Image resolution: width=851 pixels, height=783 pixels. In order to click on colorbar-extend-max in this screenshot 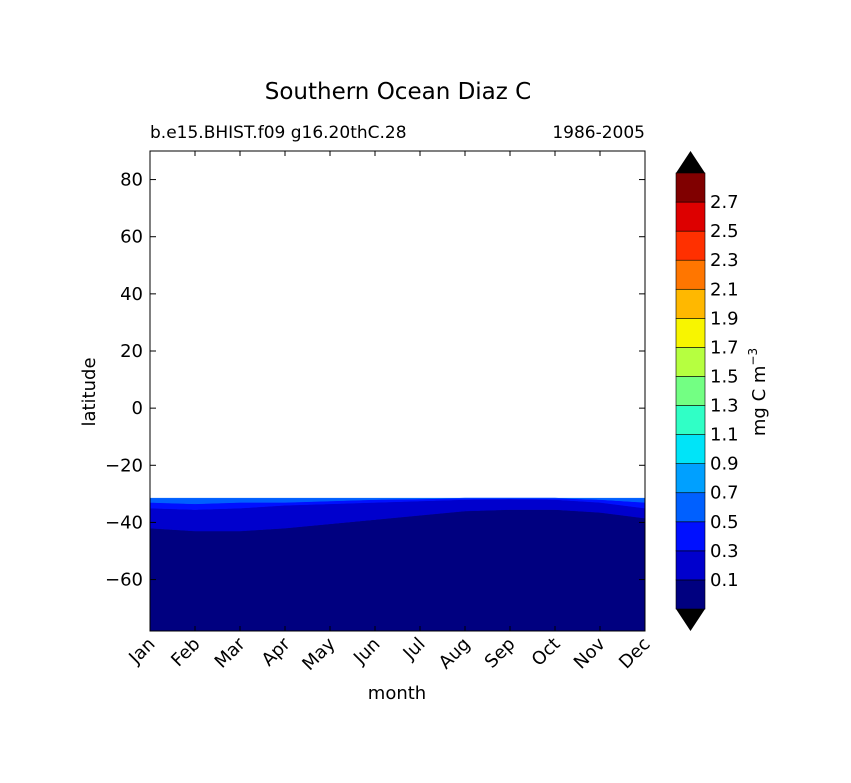, I will do `click(690, 162)`.